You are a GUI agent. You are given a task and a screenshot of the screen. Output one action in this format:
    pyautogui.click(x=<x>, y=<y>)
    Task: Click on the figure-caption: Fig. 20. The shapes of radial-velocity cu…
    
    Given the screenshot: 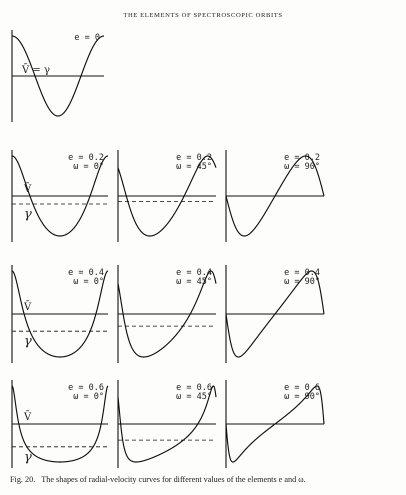 What is the action you would take?
    pyautogui.click(x=205, y=479)
    